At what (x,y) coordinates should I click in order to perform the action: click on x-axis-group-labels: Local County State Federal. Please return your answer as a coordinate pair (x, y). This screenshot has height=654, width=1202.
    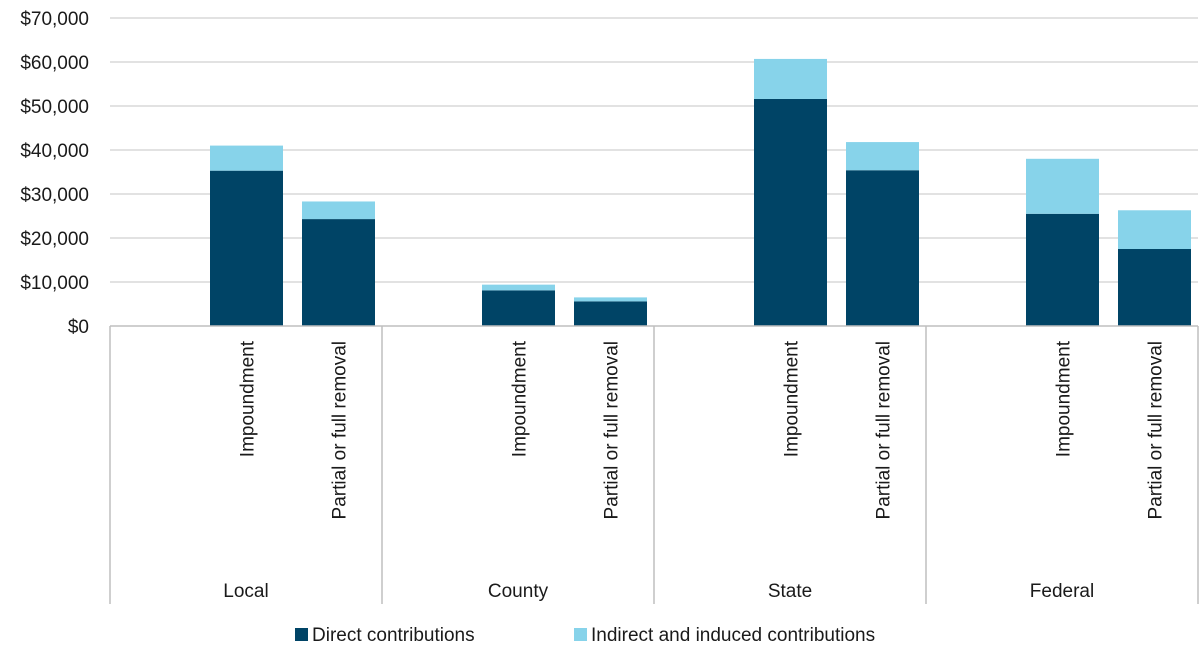
    Looking at the image, I should click on (658, 591).